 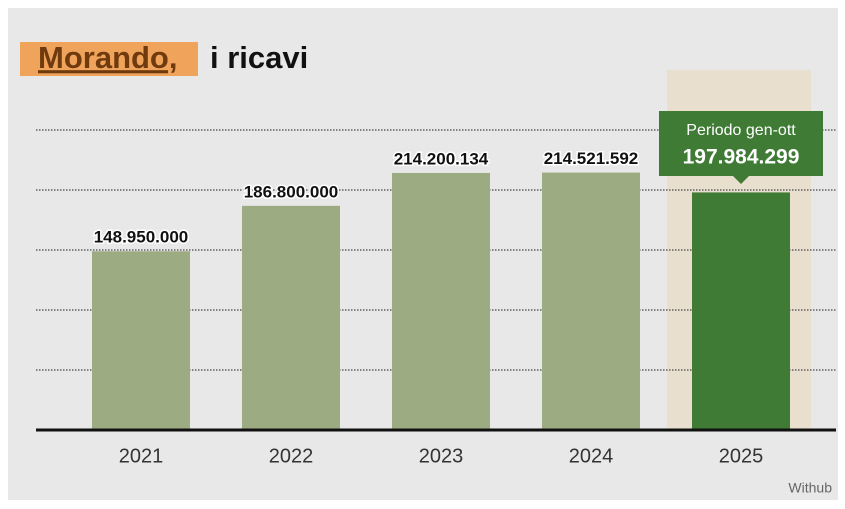 I want to click on callout-pointer, so click(x=741, y=180).